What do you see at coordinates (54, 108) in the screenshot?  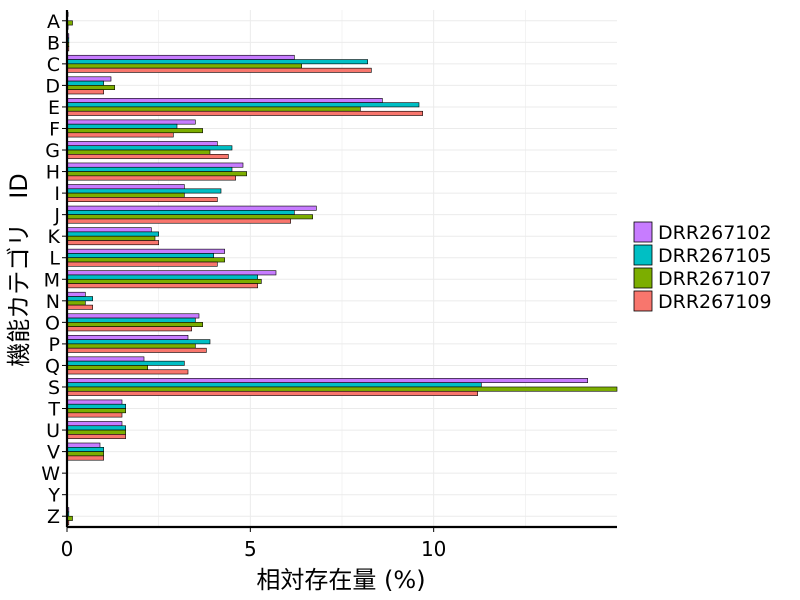 I see `category-label-E: E` at bounding box center [54, 108].